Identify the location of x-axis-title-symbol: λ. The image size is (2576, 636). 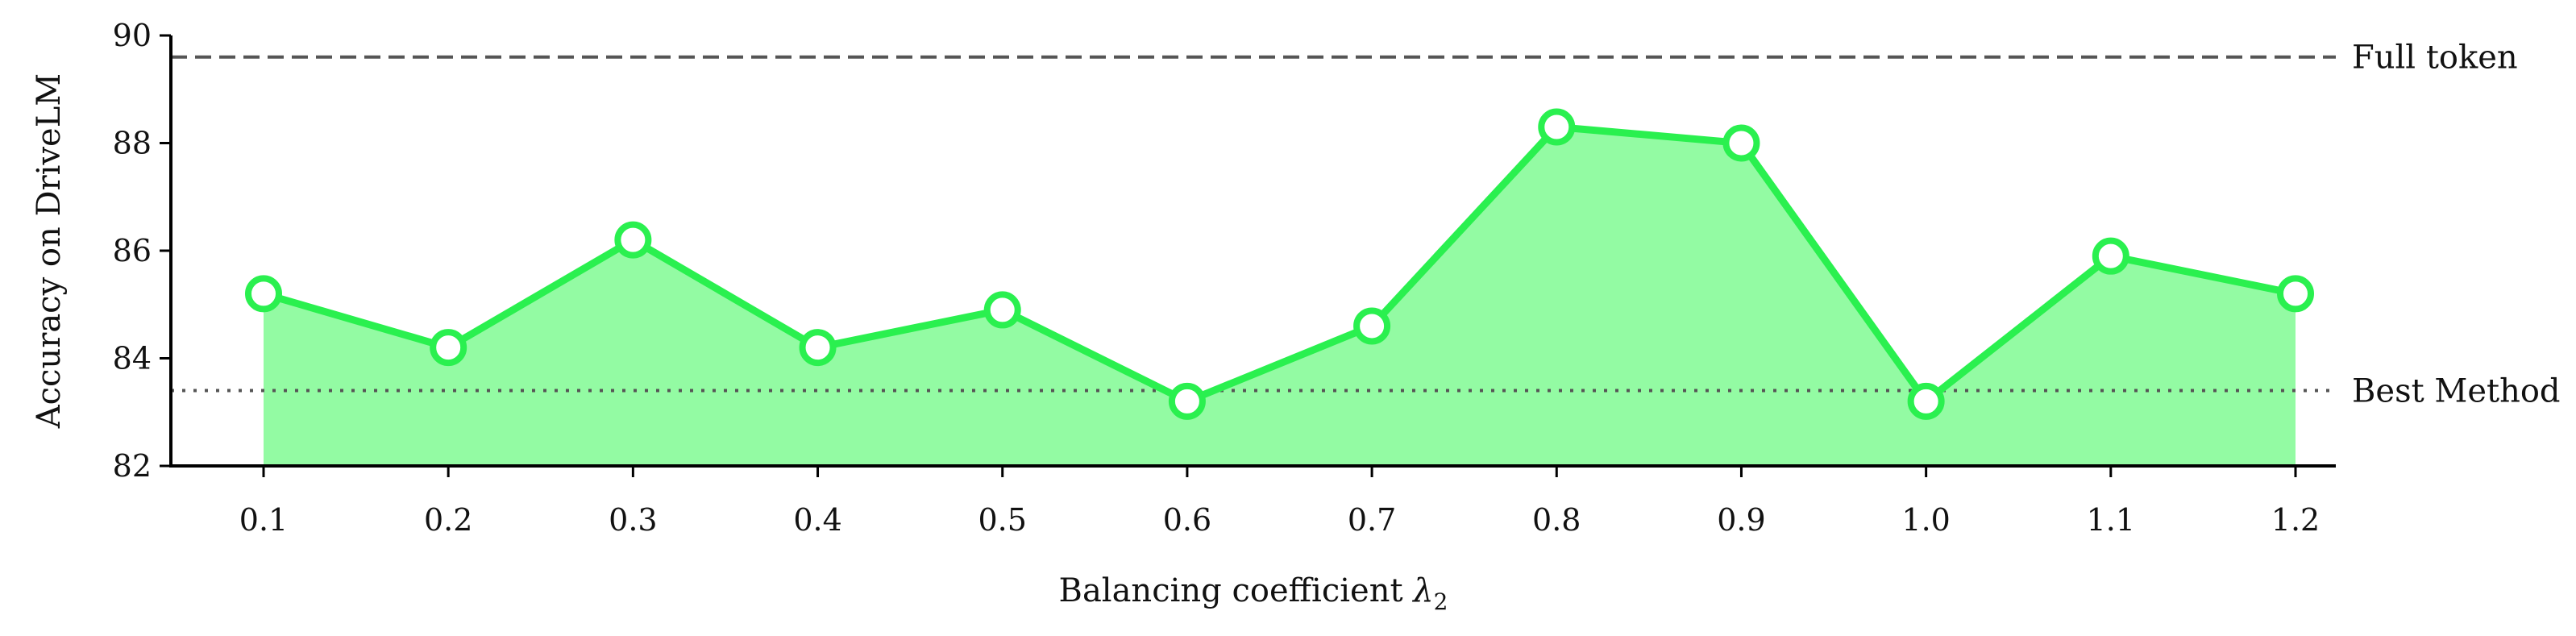
(1422, 590).